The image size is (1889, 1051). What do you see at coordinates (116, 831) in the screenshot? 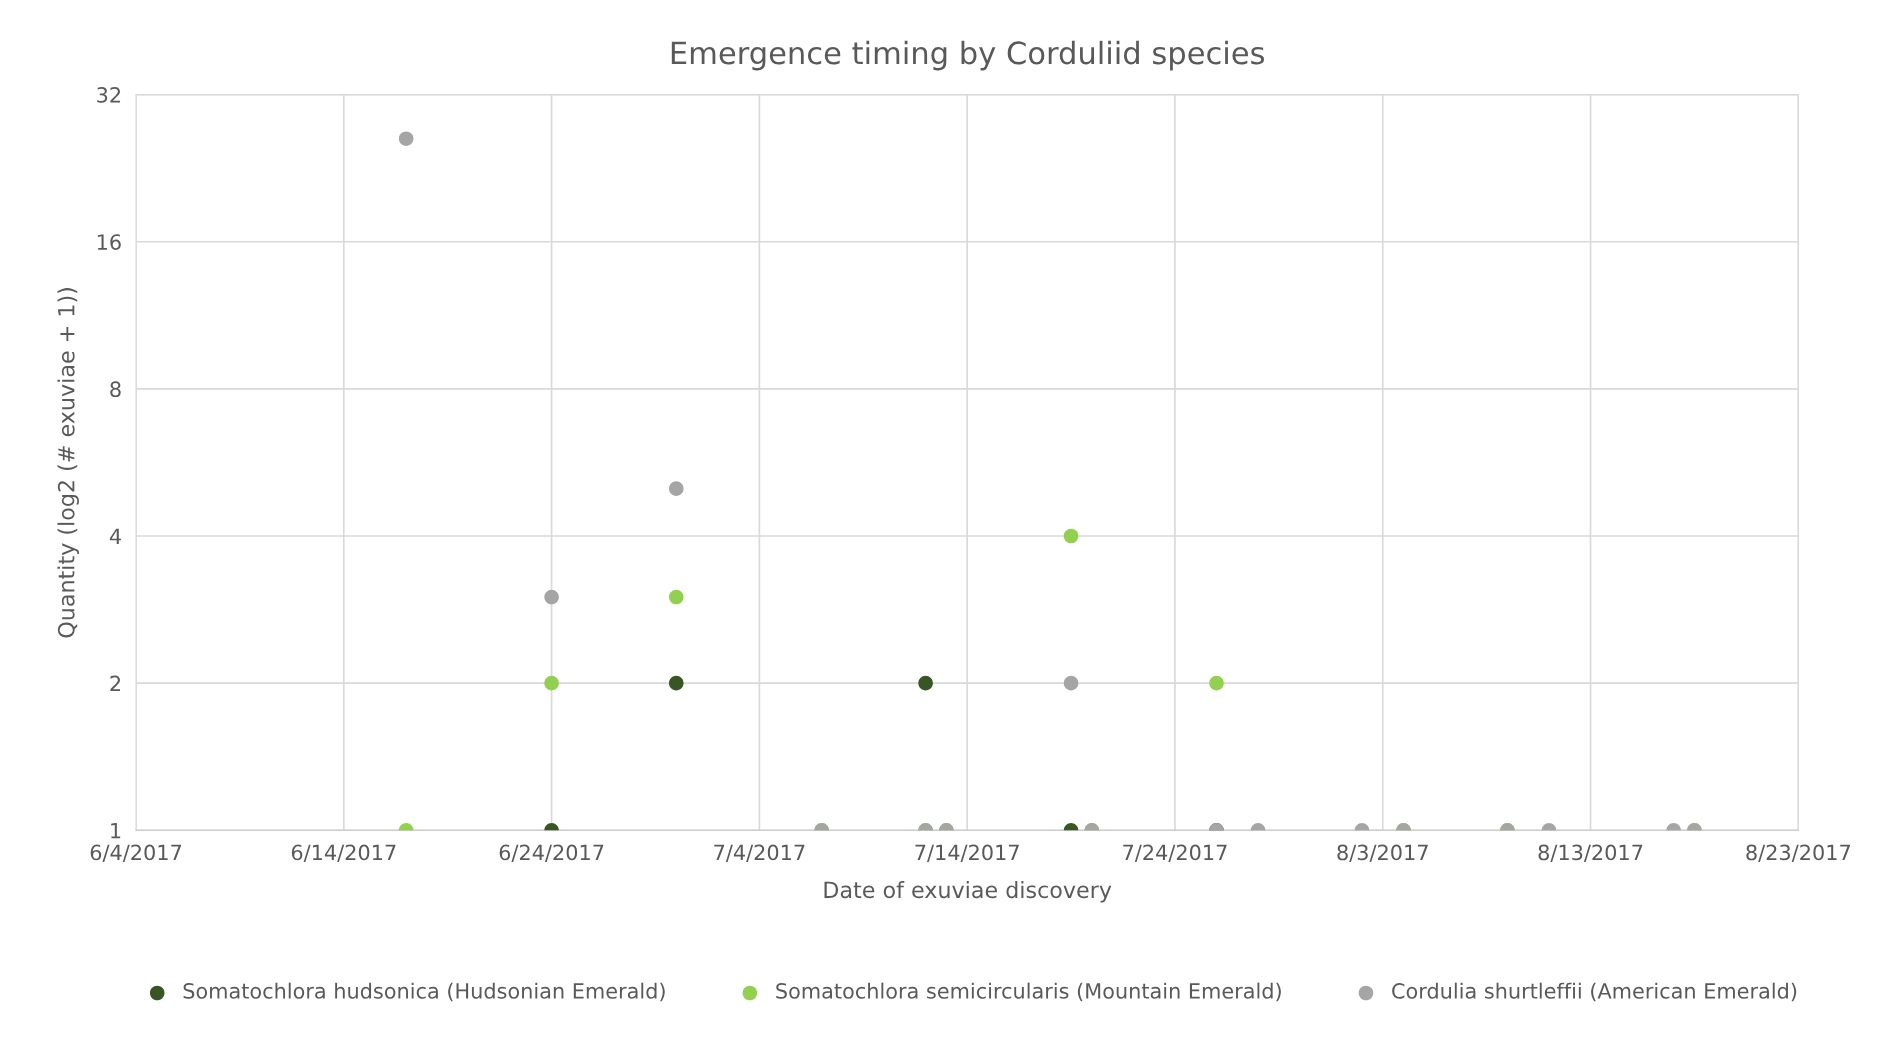
I see `y-tick-label: 1` at bounding box center [116, 831].